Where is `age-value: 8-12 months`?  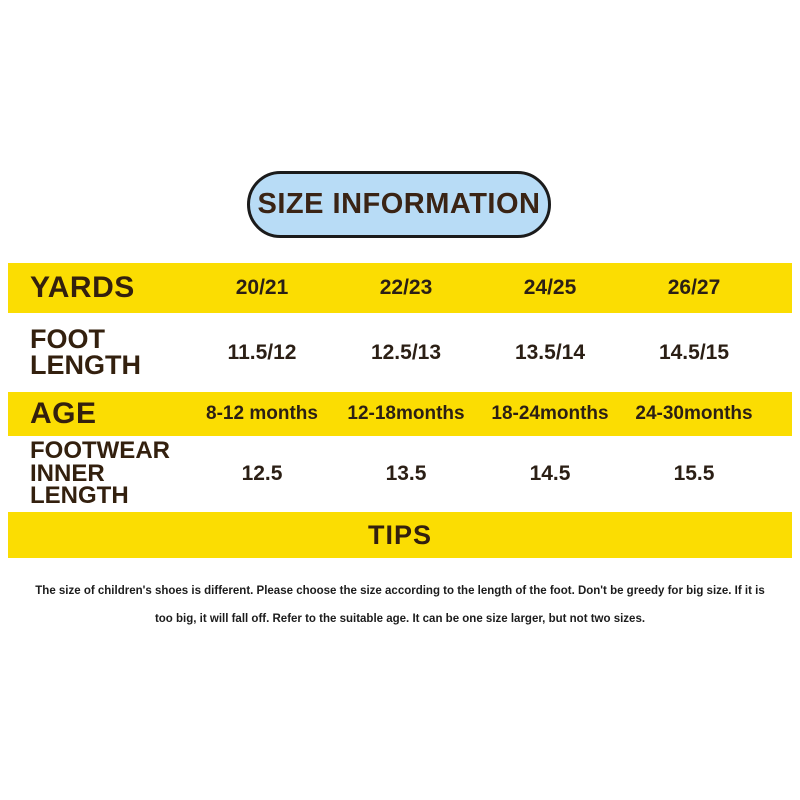 age-value: 8-12 months is located at coordinates (262, 413).